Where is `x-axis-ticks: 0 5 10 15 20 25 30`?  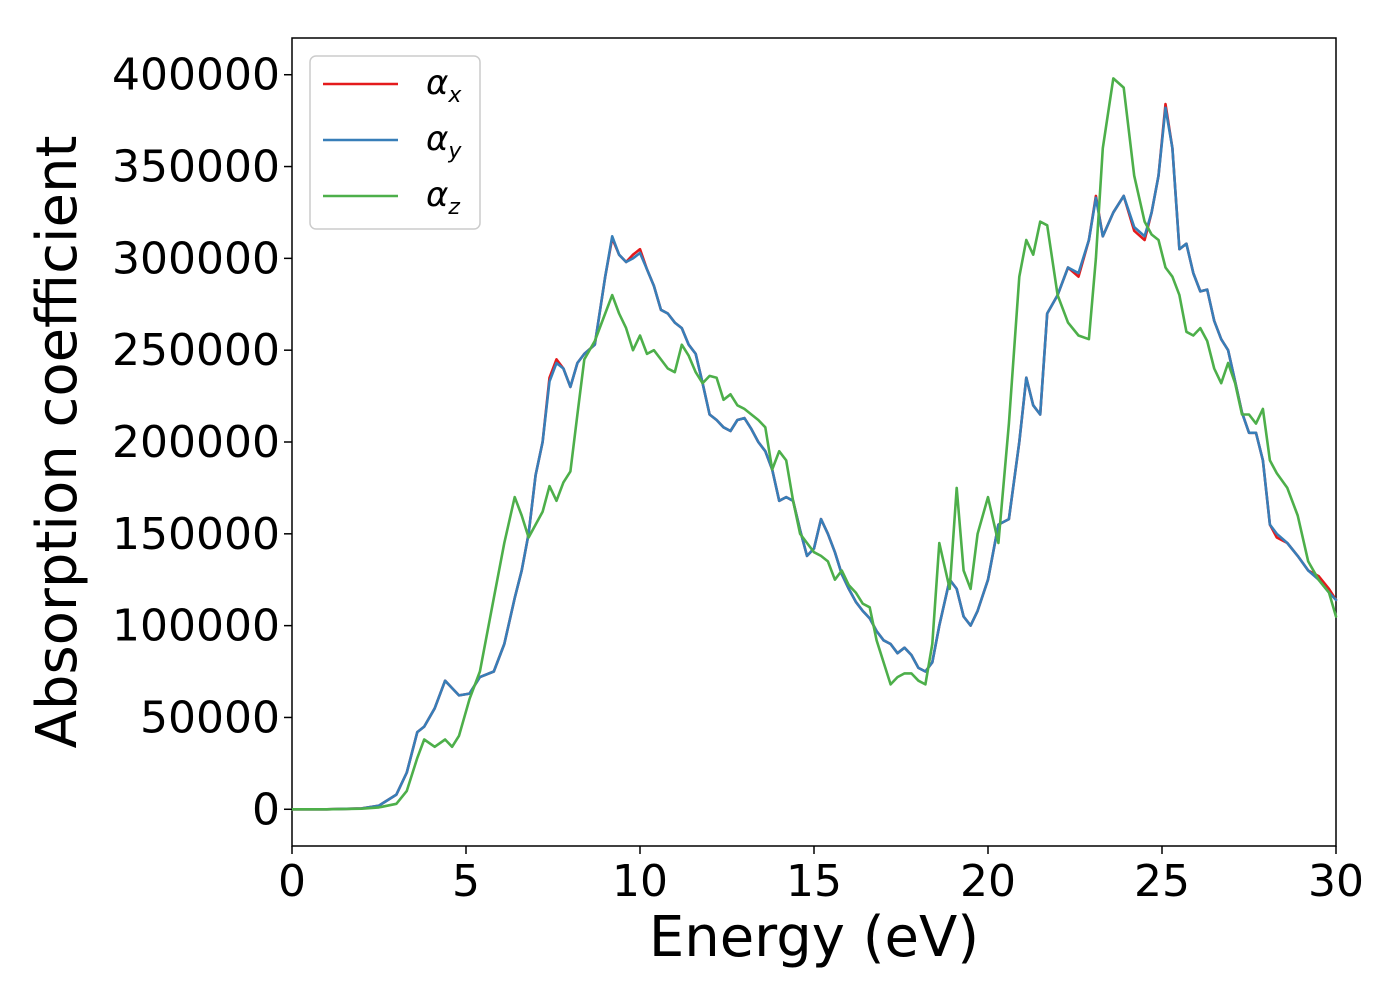
x-axis-ticks: 0 5 10 15 20 25 30 is located at coordinates (821, 876).